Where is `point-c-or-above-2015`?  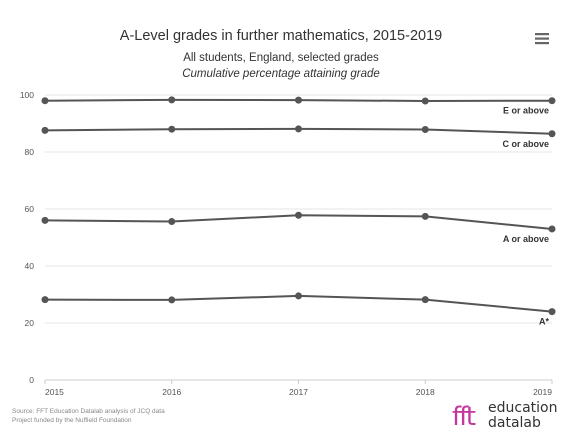 point-c-or-above-2015 is located at coordinates (45, 130).